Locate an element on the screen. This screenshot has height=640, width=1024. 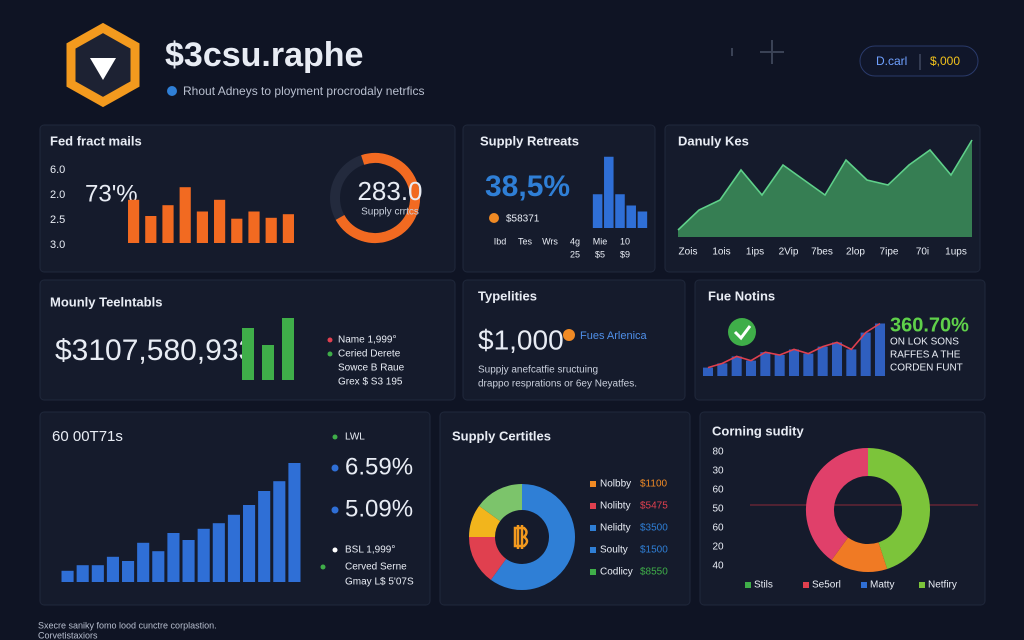
gauge-arc is located at coordinates (377, 198).